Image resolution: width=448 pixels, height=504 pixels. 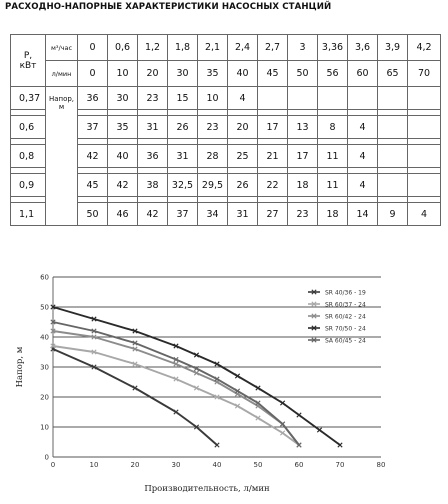 What do you see at coordinates (122, 98) in the screenshot?
I see `head-cell: 30` at bounding box center [122, 98].